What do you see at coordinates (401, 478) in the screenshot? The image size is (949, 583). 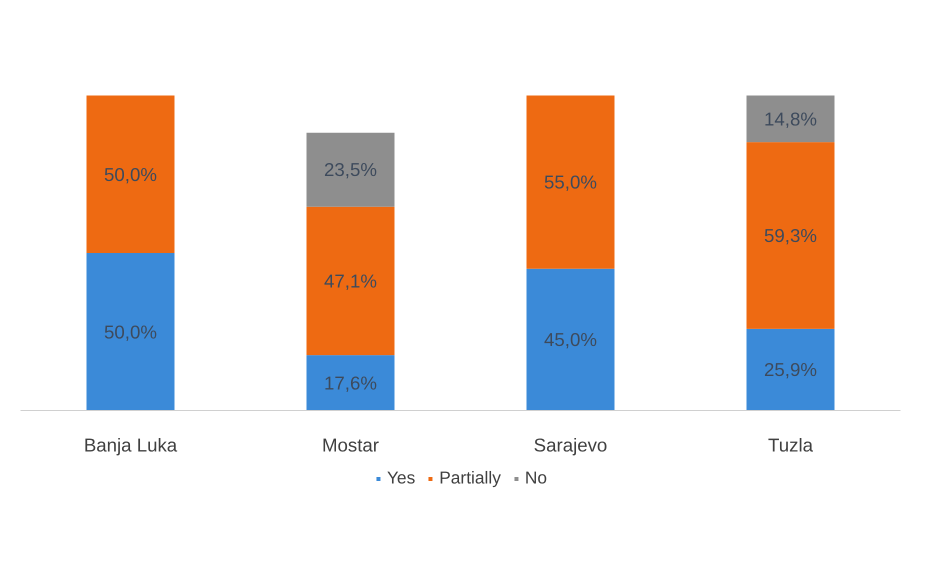 I see `legend-label: Yes` at bounding box center [401, 478].